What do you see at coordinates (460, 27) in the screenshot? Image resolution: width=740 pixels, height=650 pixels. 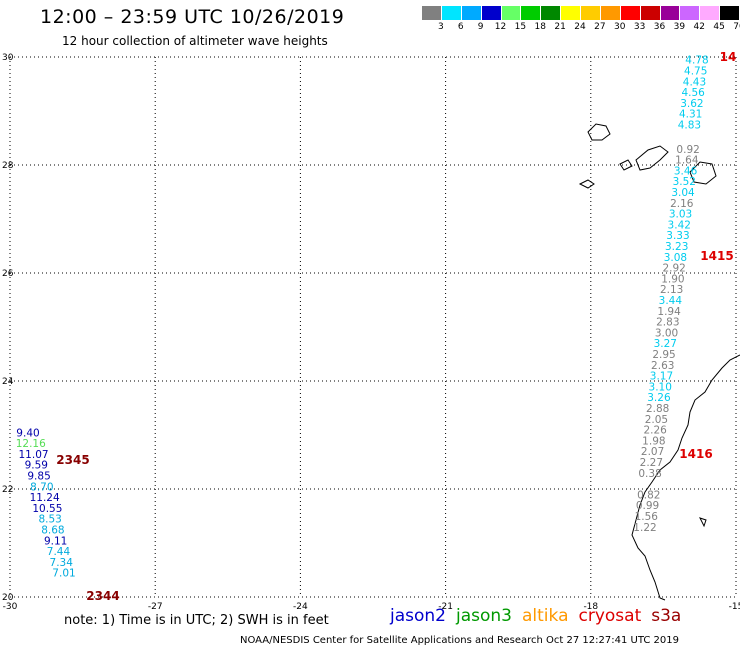 I see `colorbar-label: 6` at bounding box center [460, 27].